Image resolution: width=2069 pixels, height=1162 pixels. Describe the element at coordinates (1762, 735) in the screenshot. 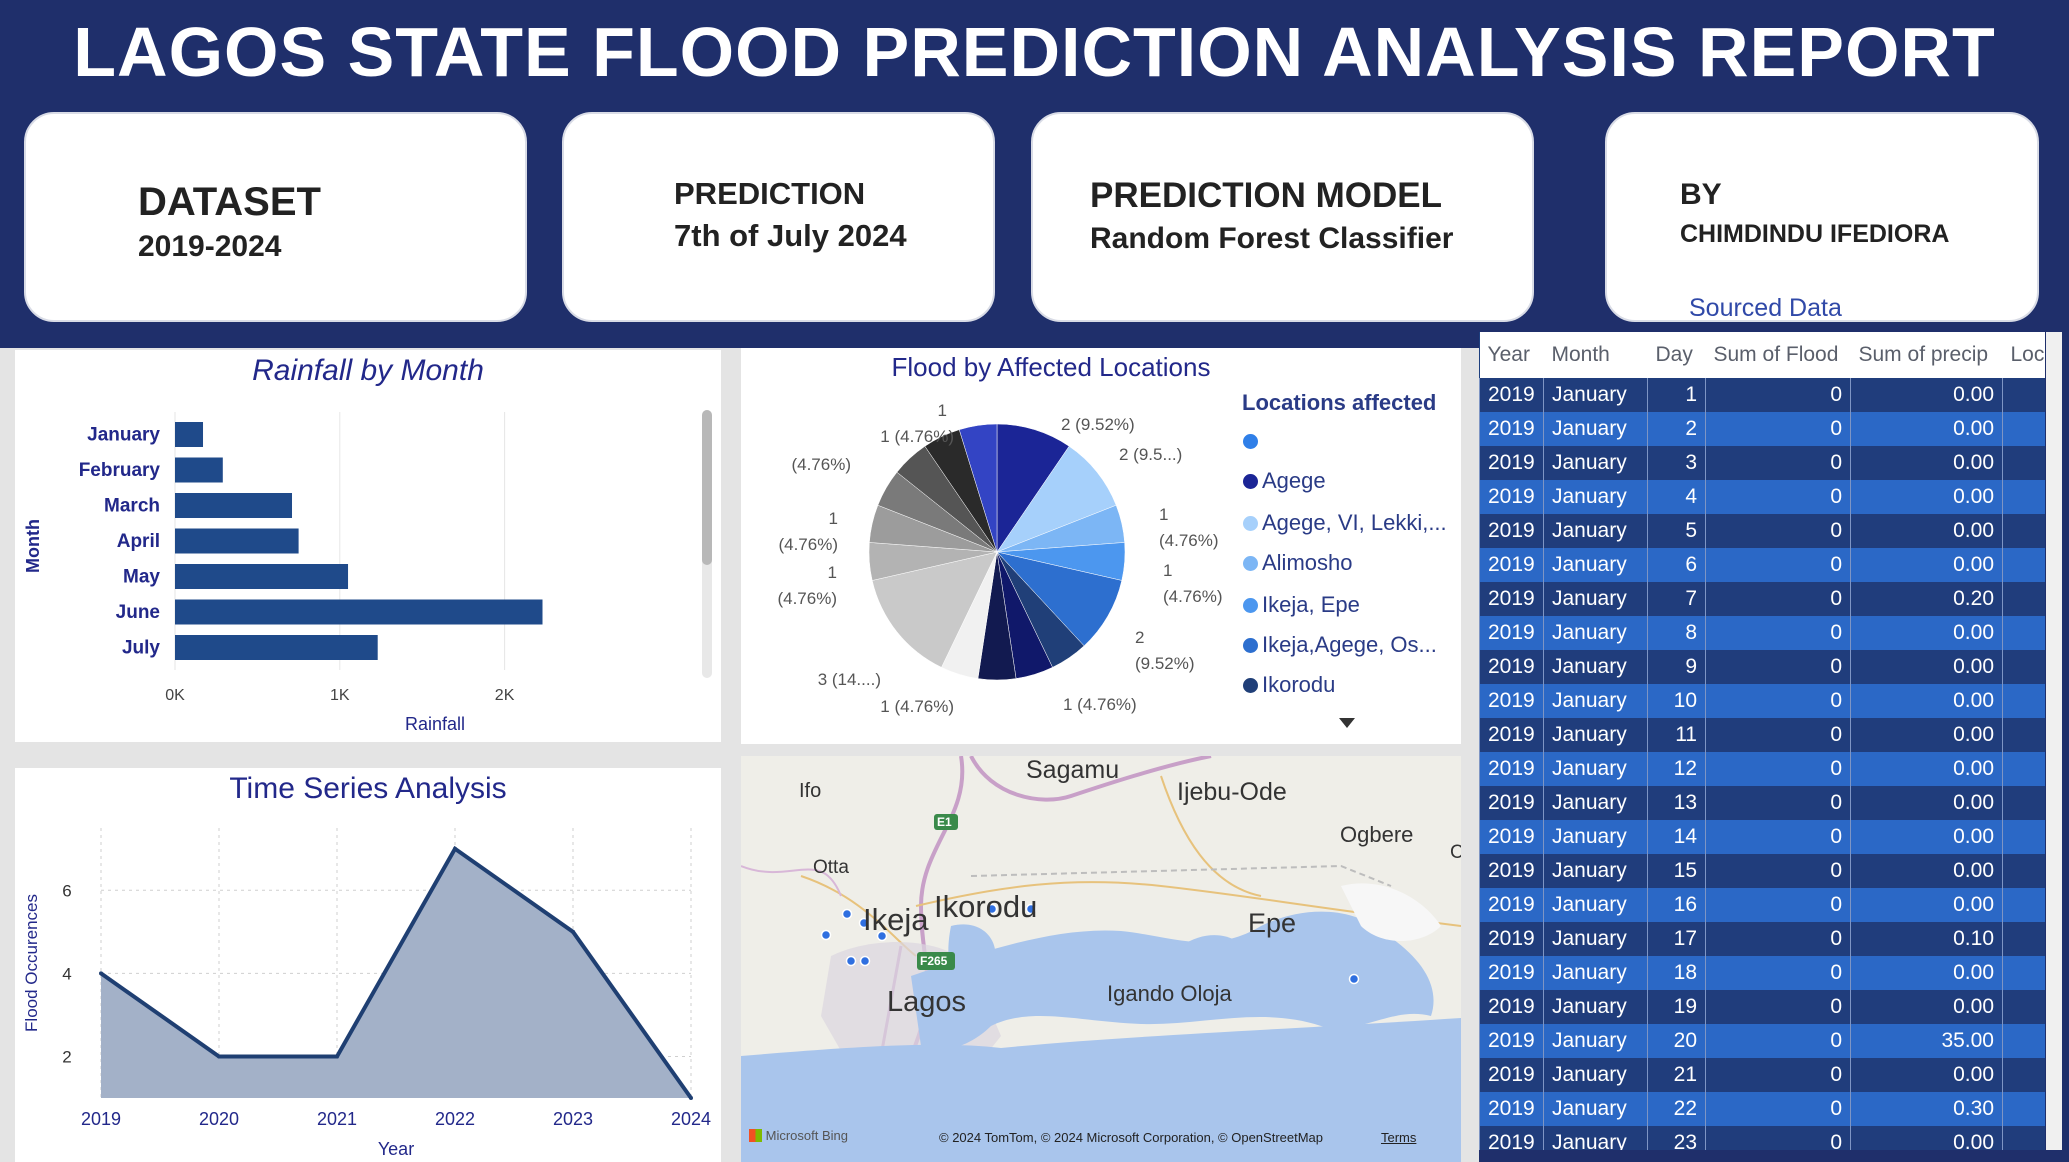

I see `table-row: 2019 January 11 0 0.00` at that location.